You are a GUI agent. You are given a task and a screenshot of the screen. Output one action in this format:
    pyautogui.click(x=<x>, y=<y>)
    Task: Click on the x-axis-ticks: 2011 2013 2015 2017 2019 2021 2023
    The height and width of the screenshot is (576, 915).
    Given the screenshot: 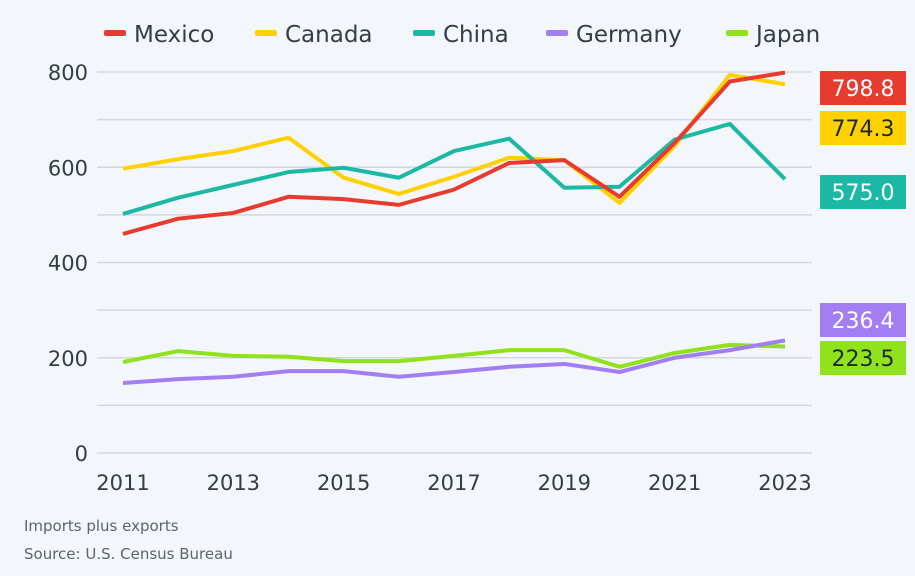 What is the action you would take?
    pyautogui.click(x=453, y=483)
    